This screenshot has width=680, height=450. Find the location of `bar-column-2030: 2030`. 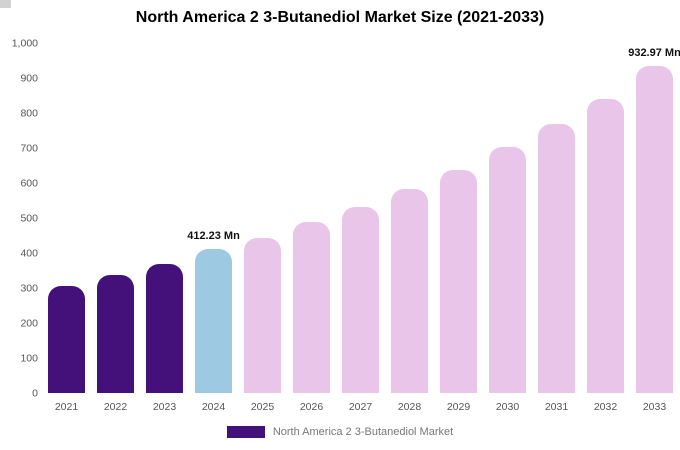

bar-column-2030: 2030 is located at coordinates (507, 228).